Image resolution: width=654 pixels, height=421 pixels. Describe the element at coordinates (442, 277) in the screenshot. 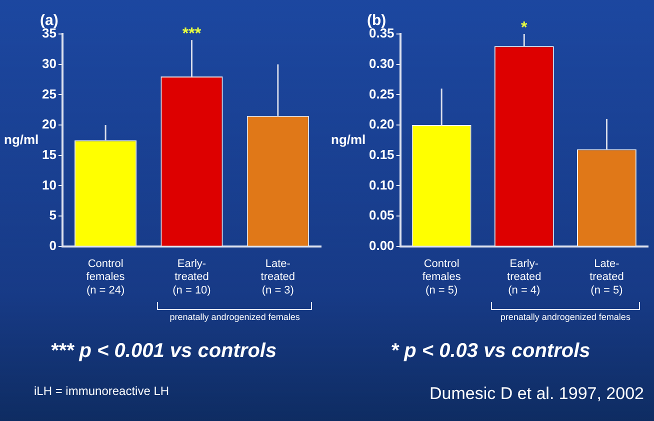

I see `x-tick-label: Control females (n = 5)` at that location.